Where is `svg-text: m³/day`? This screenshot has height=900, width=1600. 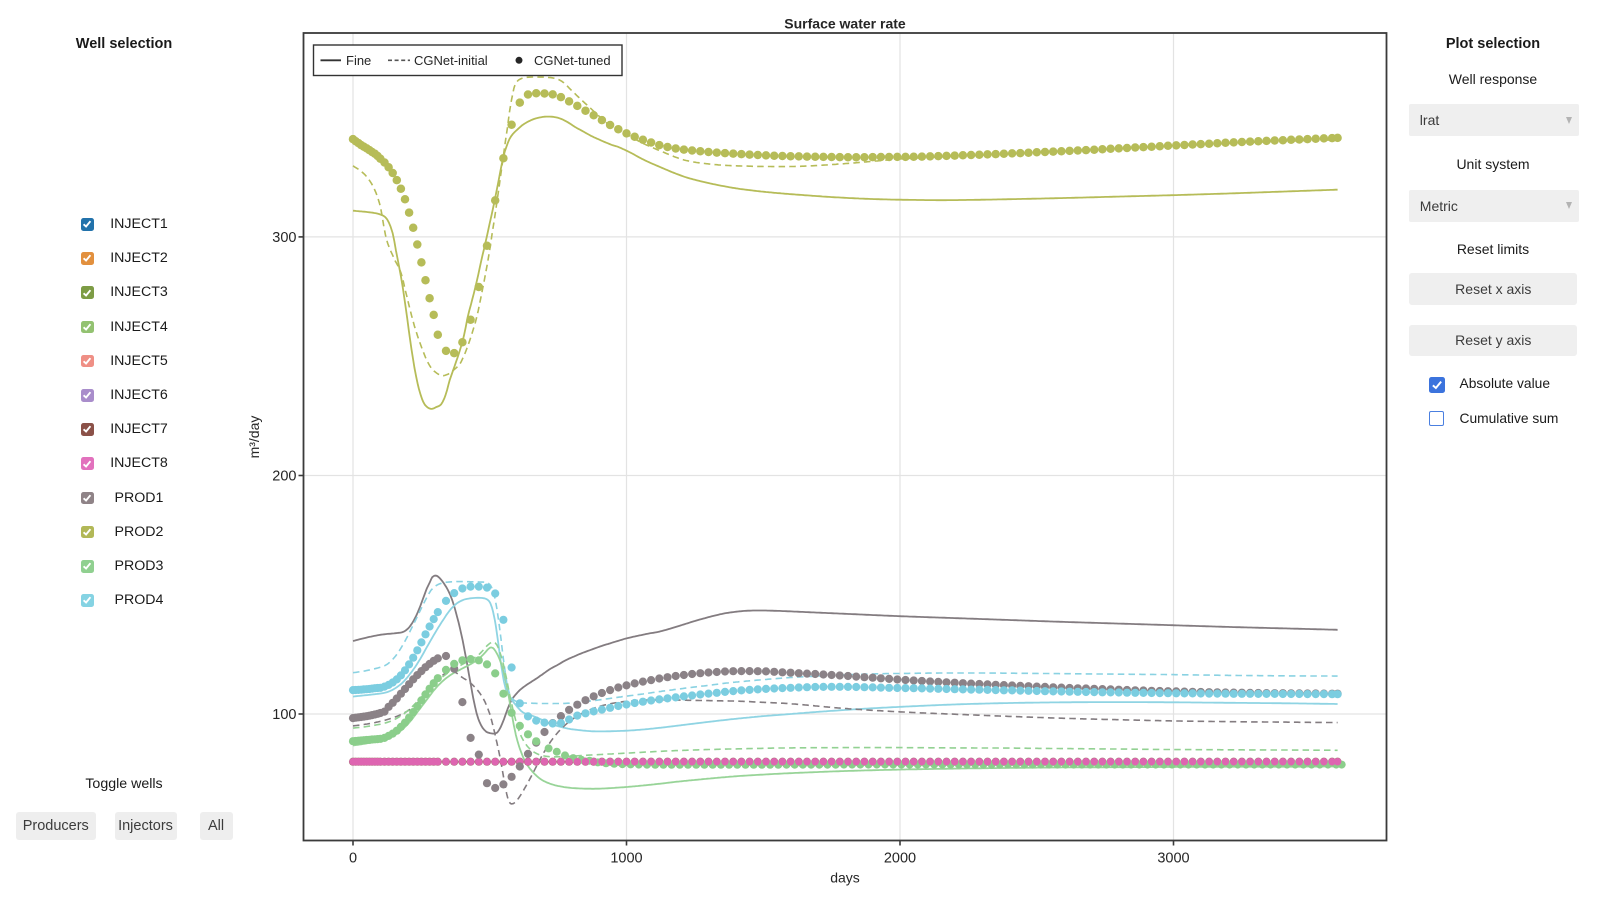 svg-text: m³/day is located at coordinates (254, 437).